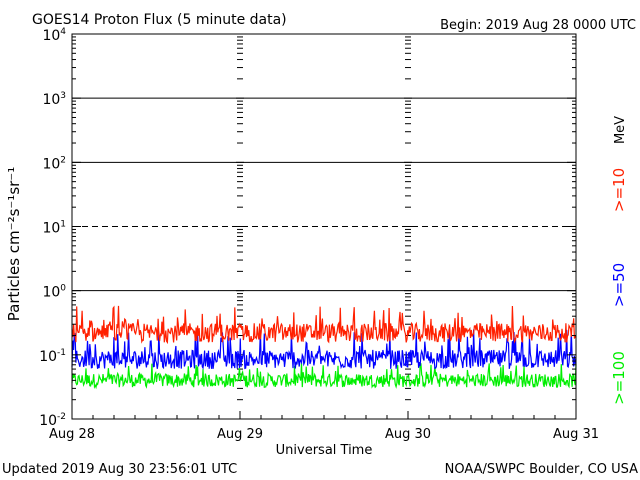  I want to click on y-tick-label: 10-1, so click(52, 356).